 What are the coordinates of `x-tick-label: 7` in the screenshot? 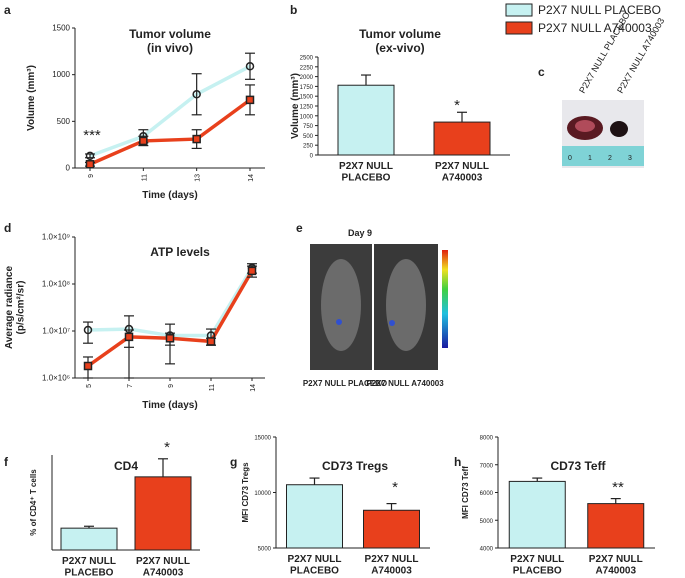 It's located at (130, 386).